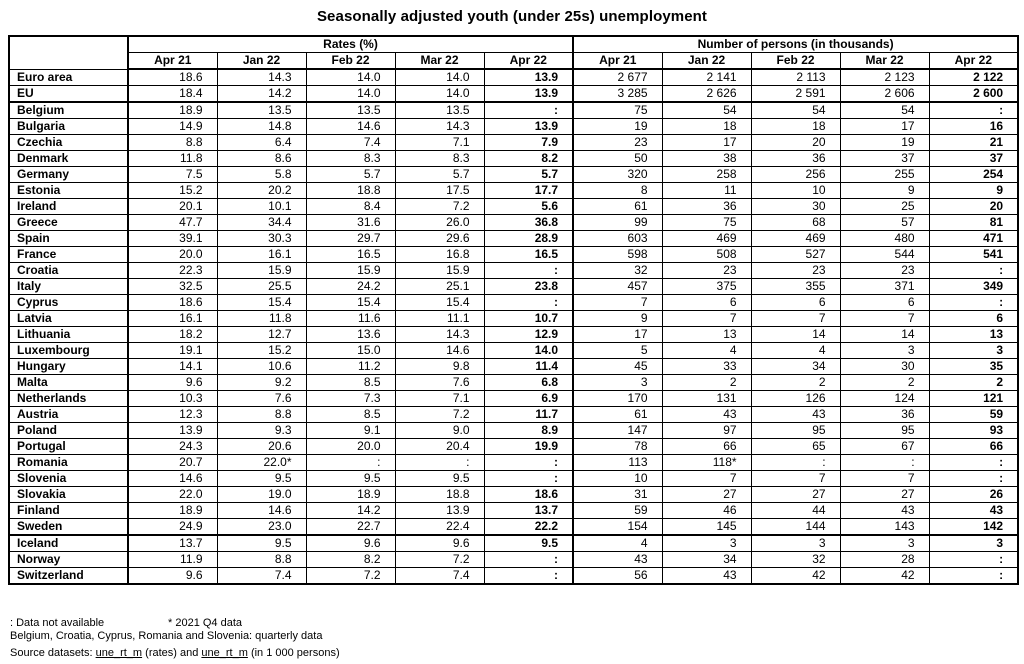 This screenshot has height=664, width=1024. I want to click on persons-cell: 371, so click(884, 286).